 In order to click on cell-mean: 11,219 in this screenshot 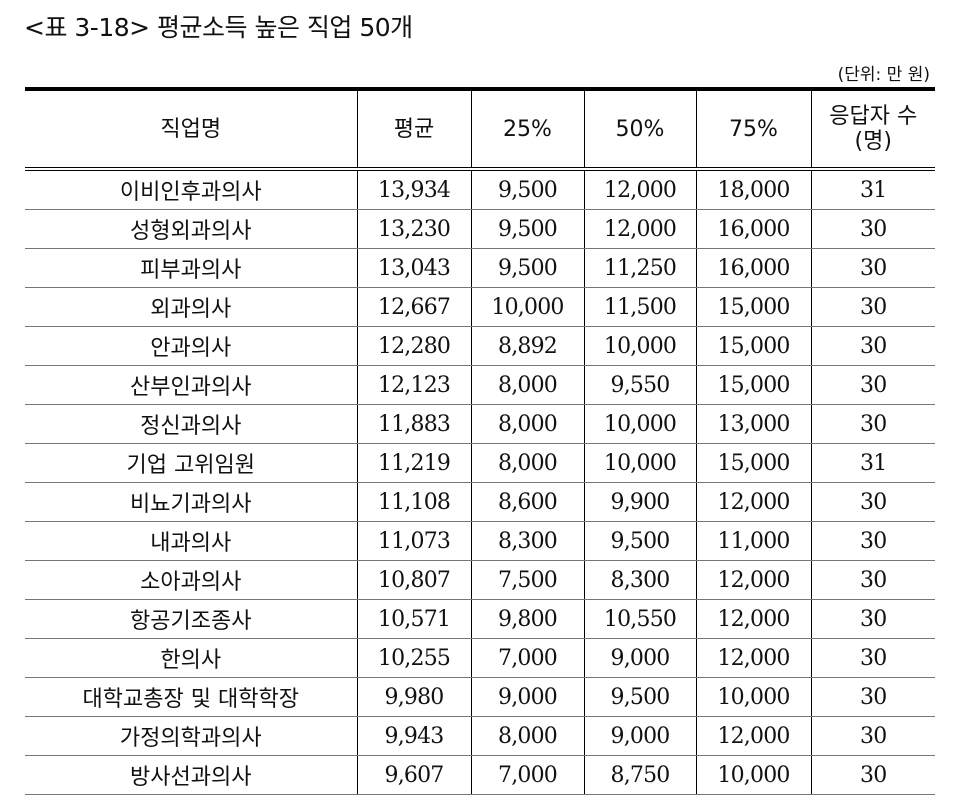, I will do `click(413, 463)`.